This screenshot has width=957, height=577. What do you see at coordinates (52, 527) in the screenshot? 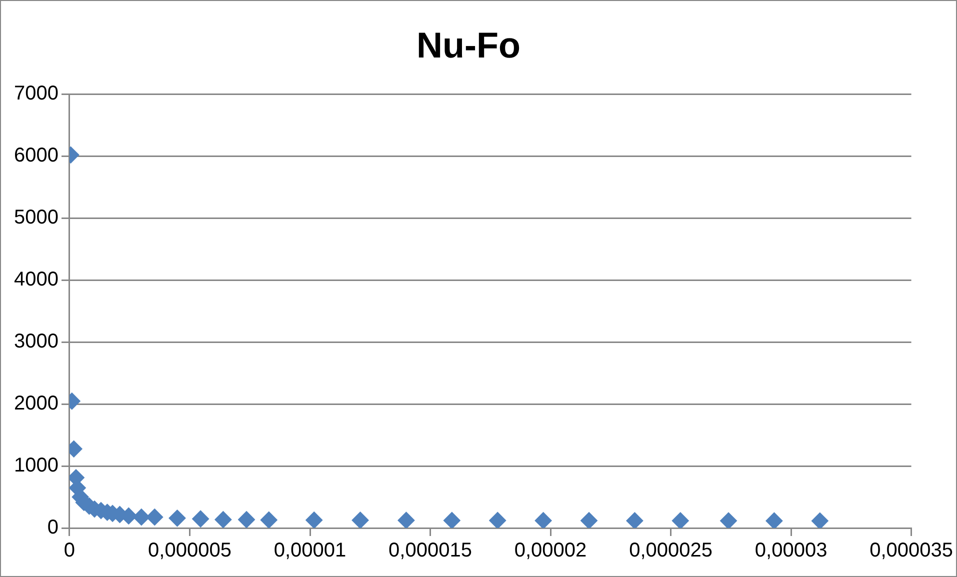
I see `y-tick-label: 0` at bounding box center [52, 527].